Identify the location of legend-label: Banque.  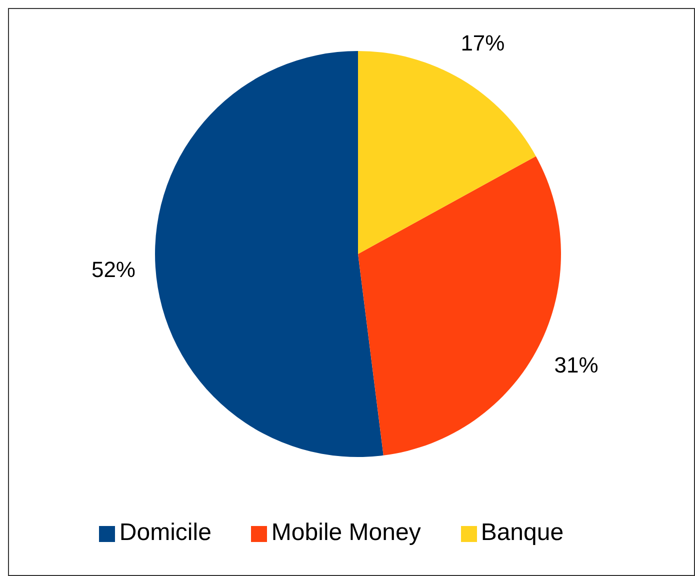
(522, 532).